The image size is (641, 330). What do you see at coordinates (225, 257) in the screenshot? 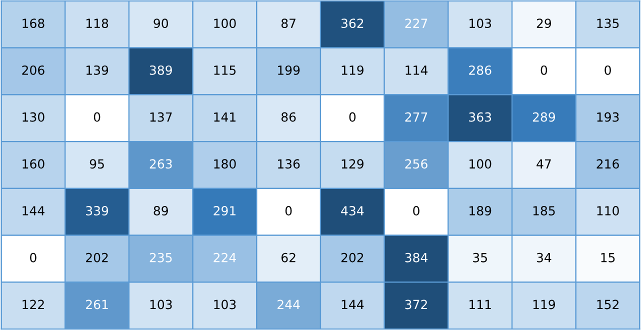
I see `data-label: 224` at bounding box center [225, 257].